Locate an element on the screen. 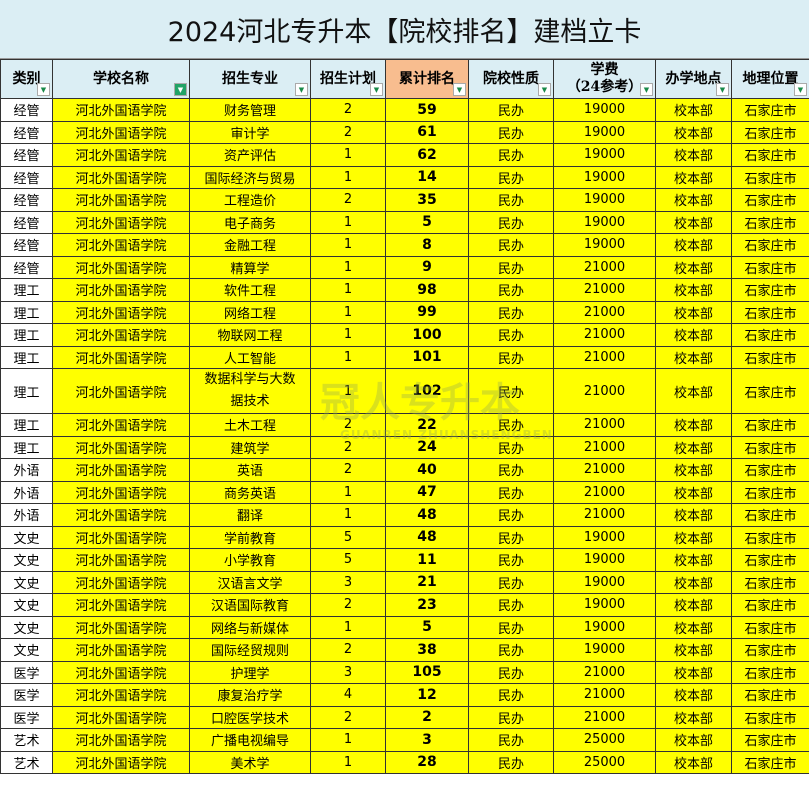 The height and width of the screenshot is (795, 809). column-rank-cell: 98 is located at coordinates (427, 290).